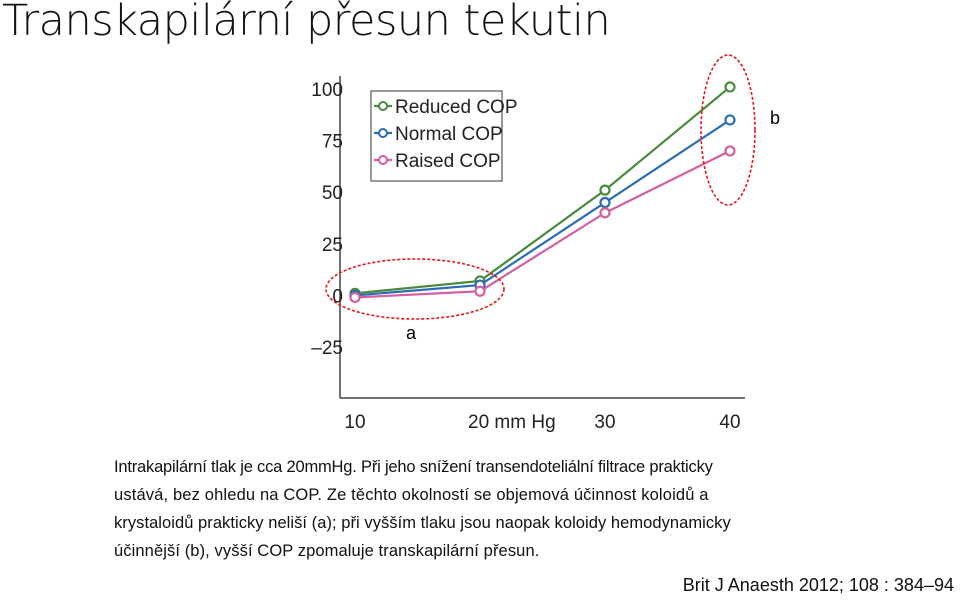 This screenshot has height=601, width=960. I want to click on x-tick-label: 10, so click(354, 422).